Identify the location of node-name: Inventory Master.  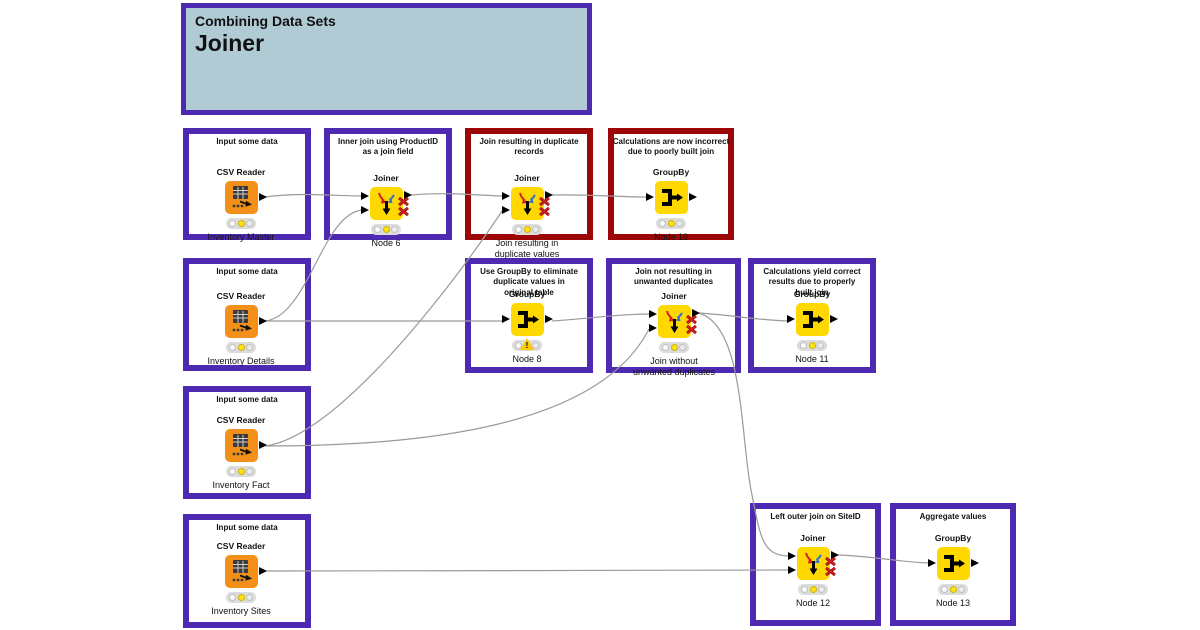
(241, 237).